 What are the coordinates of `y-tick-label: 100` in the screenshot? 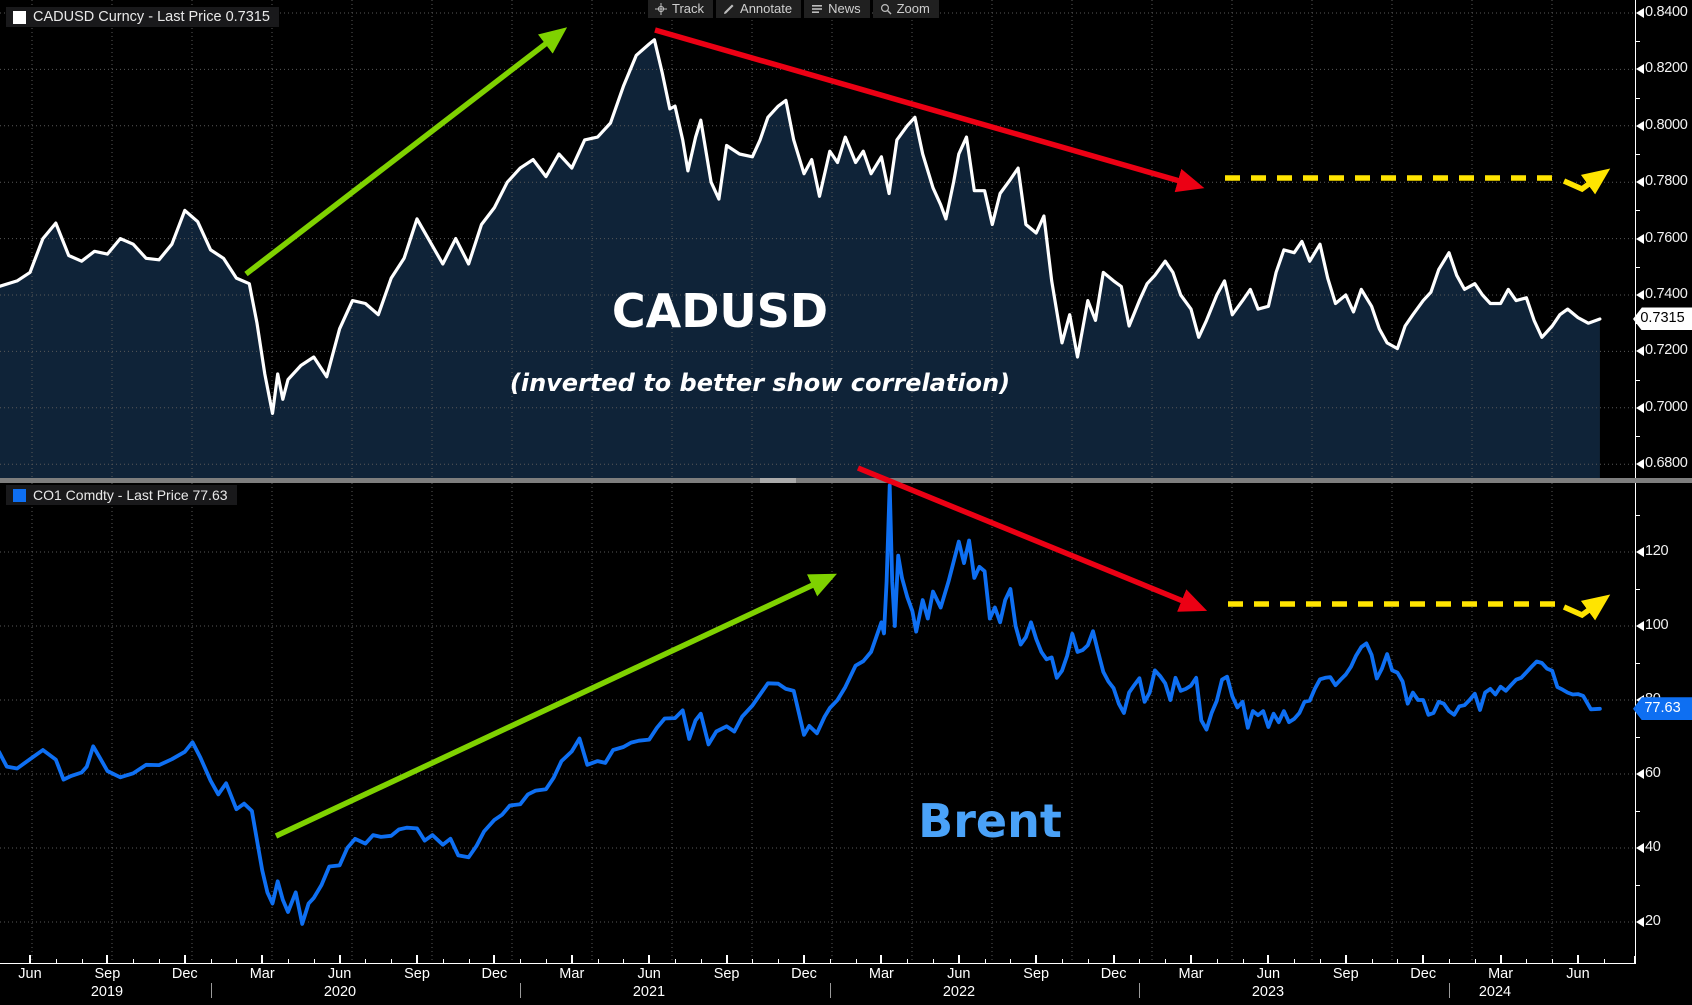 It's located at (1657, 625).